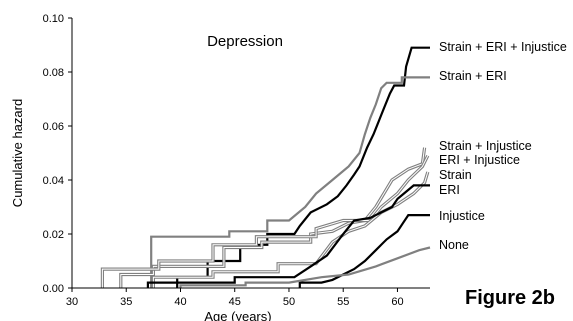 The height and width of the screenshot is (321, 573). I want to click on series-label-injustice: Injustice, so click(462, 216).